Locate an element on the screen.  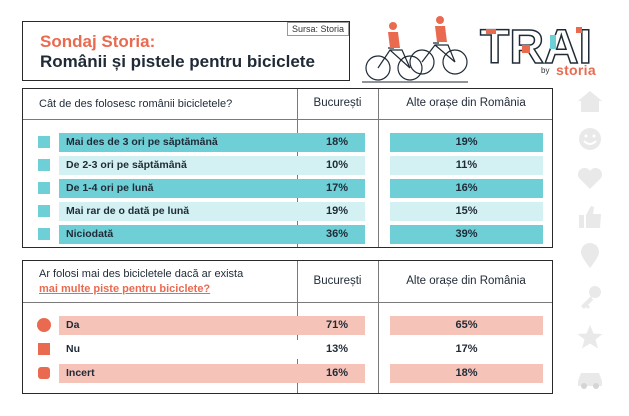
logo-word: TRAI is located at coordinates (536, 47).